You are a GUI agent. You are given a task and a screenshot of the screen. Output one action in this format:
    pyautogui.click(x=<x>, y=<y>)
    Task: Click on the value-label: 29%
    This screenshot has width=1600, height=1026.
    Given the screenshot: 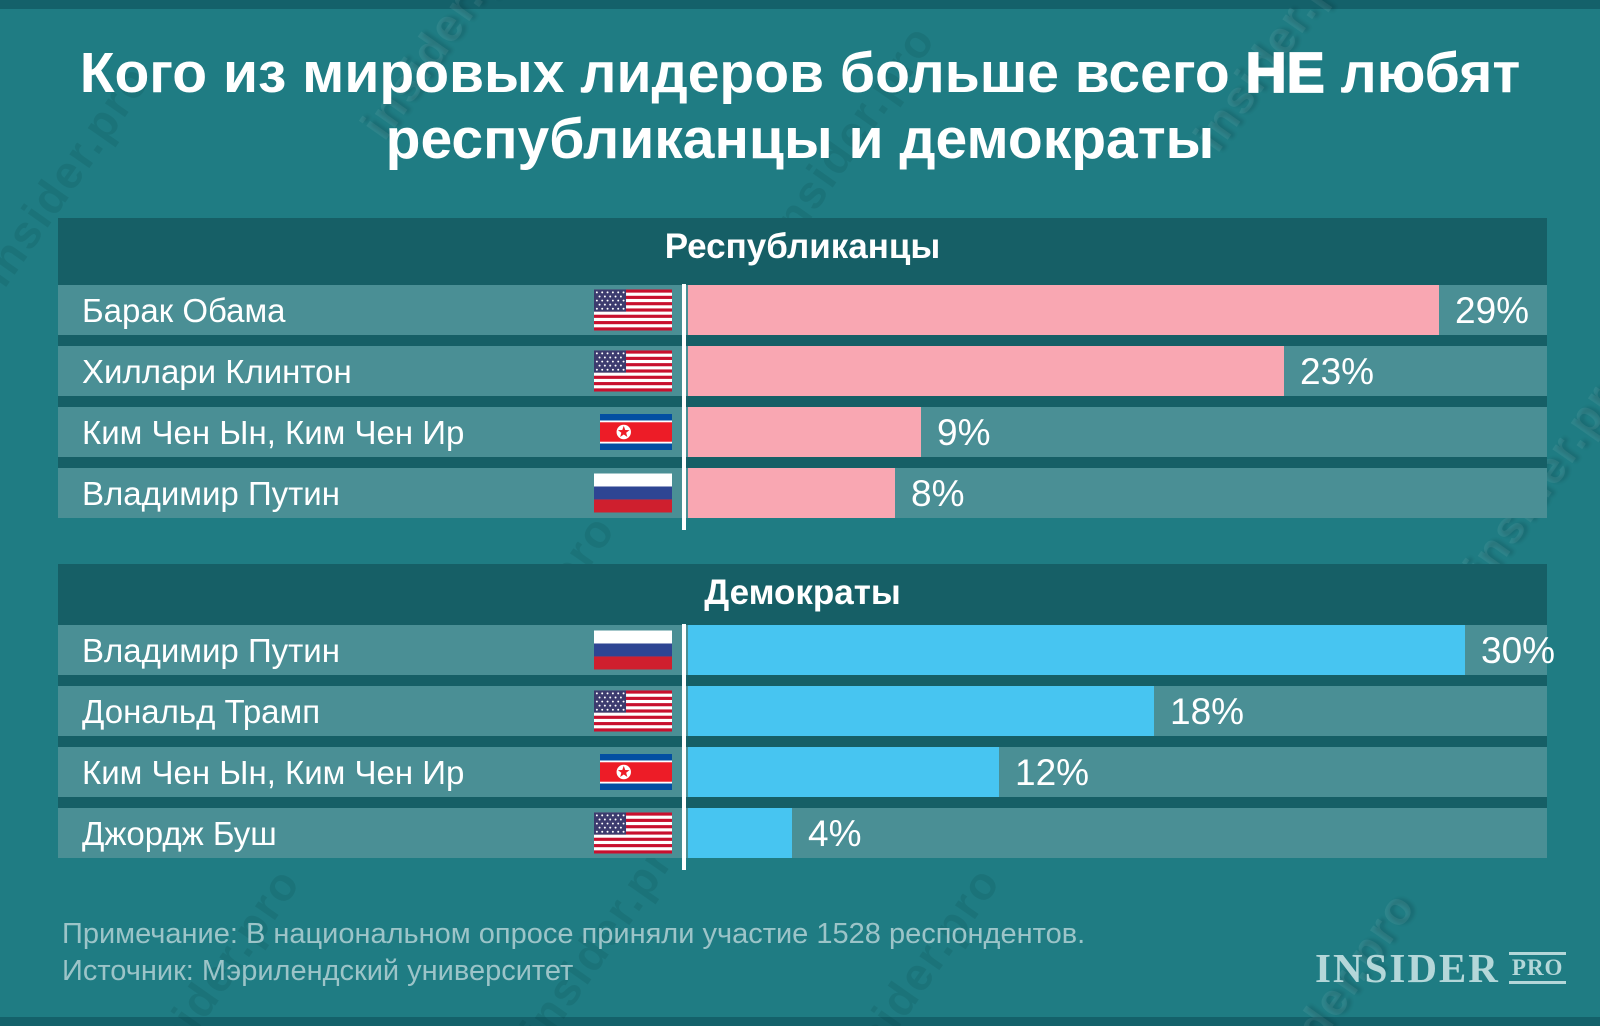 What is the action you would take?
    pyautogui.click(x=1492, y=310)
    